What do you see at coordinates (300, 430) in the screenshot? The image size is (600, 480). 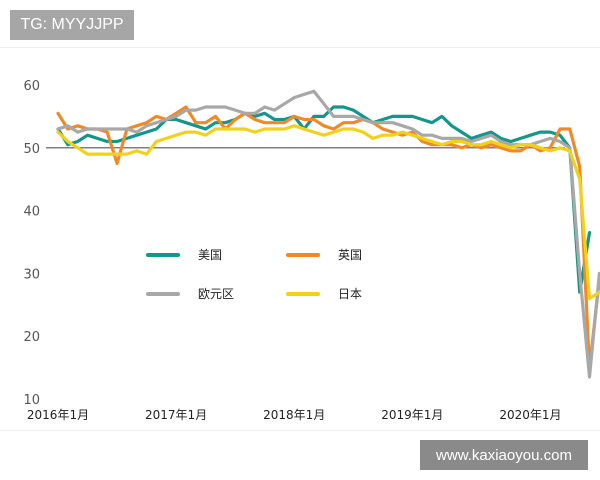 I see `bottom-divider` at bounding box center [300, 430].